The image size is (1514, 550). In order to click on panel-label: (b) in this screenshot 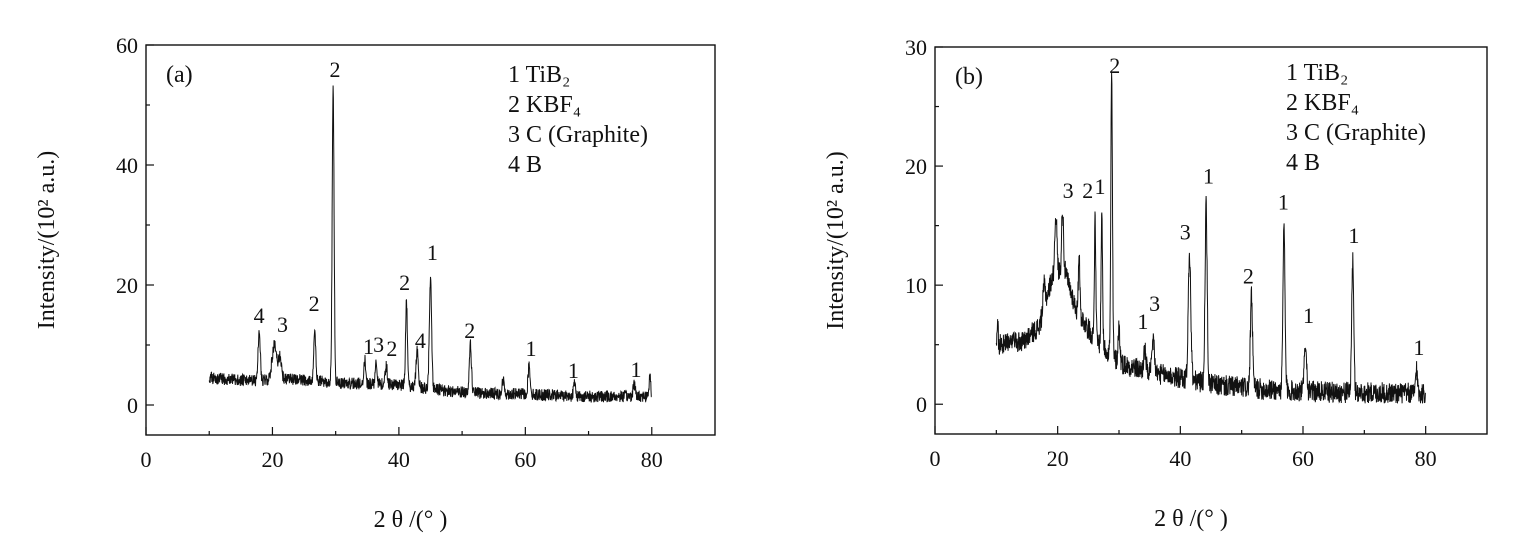, I will do `click(969, 77)`.